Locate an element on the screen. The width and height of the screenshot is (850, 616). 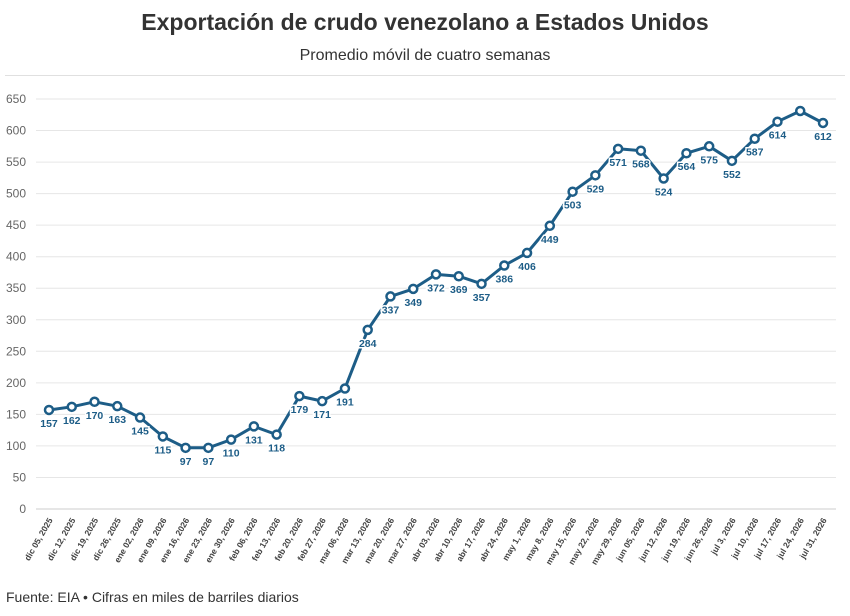
data-label: 115 is located at coordinates (162, 450).